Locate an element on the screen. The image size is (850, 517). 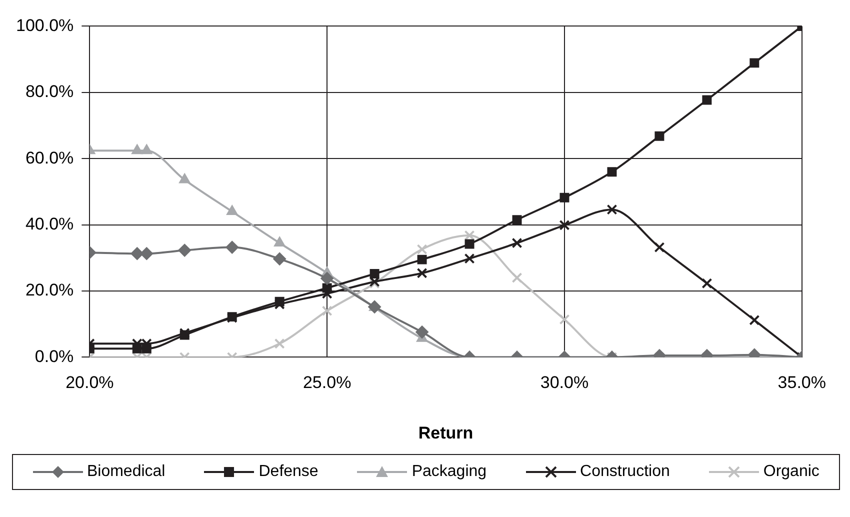
y-tick-label: 0.0% is located at coordinates (54, 356).